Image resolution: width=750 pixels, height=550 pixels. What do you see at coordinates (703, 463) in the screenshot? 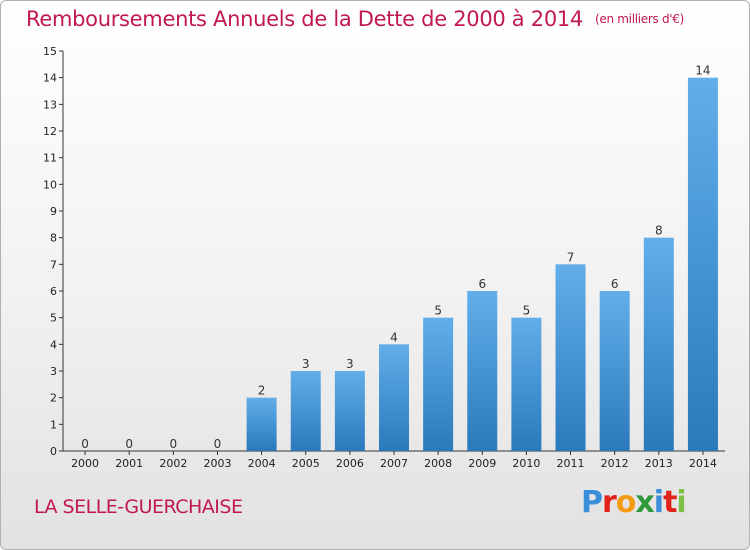
I see `x-tick-label: 2014` at bounding box center [703, 463].